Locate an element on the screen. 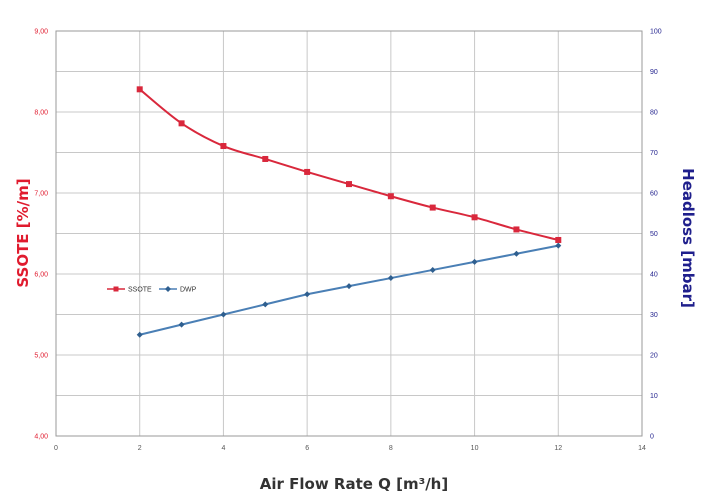 The height and width of the screenshot is (495, 711). legend: SSOTE DWP is located at coordinates (152, 290).